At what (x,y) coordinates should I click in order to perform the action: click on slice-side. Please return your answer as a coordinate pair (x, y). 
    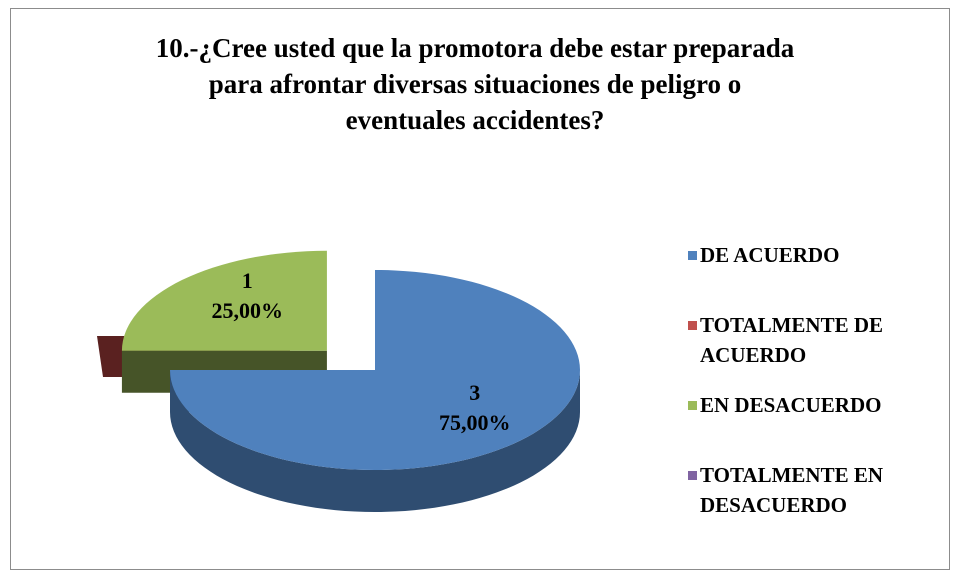
    Looking at the image, I should click on (375, 441).